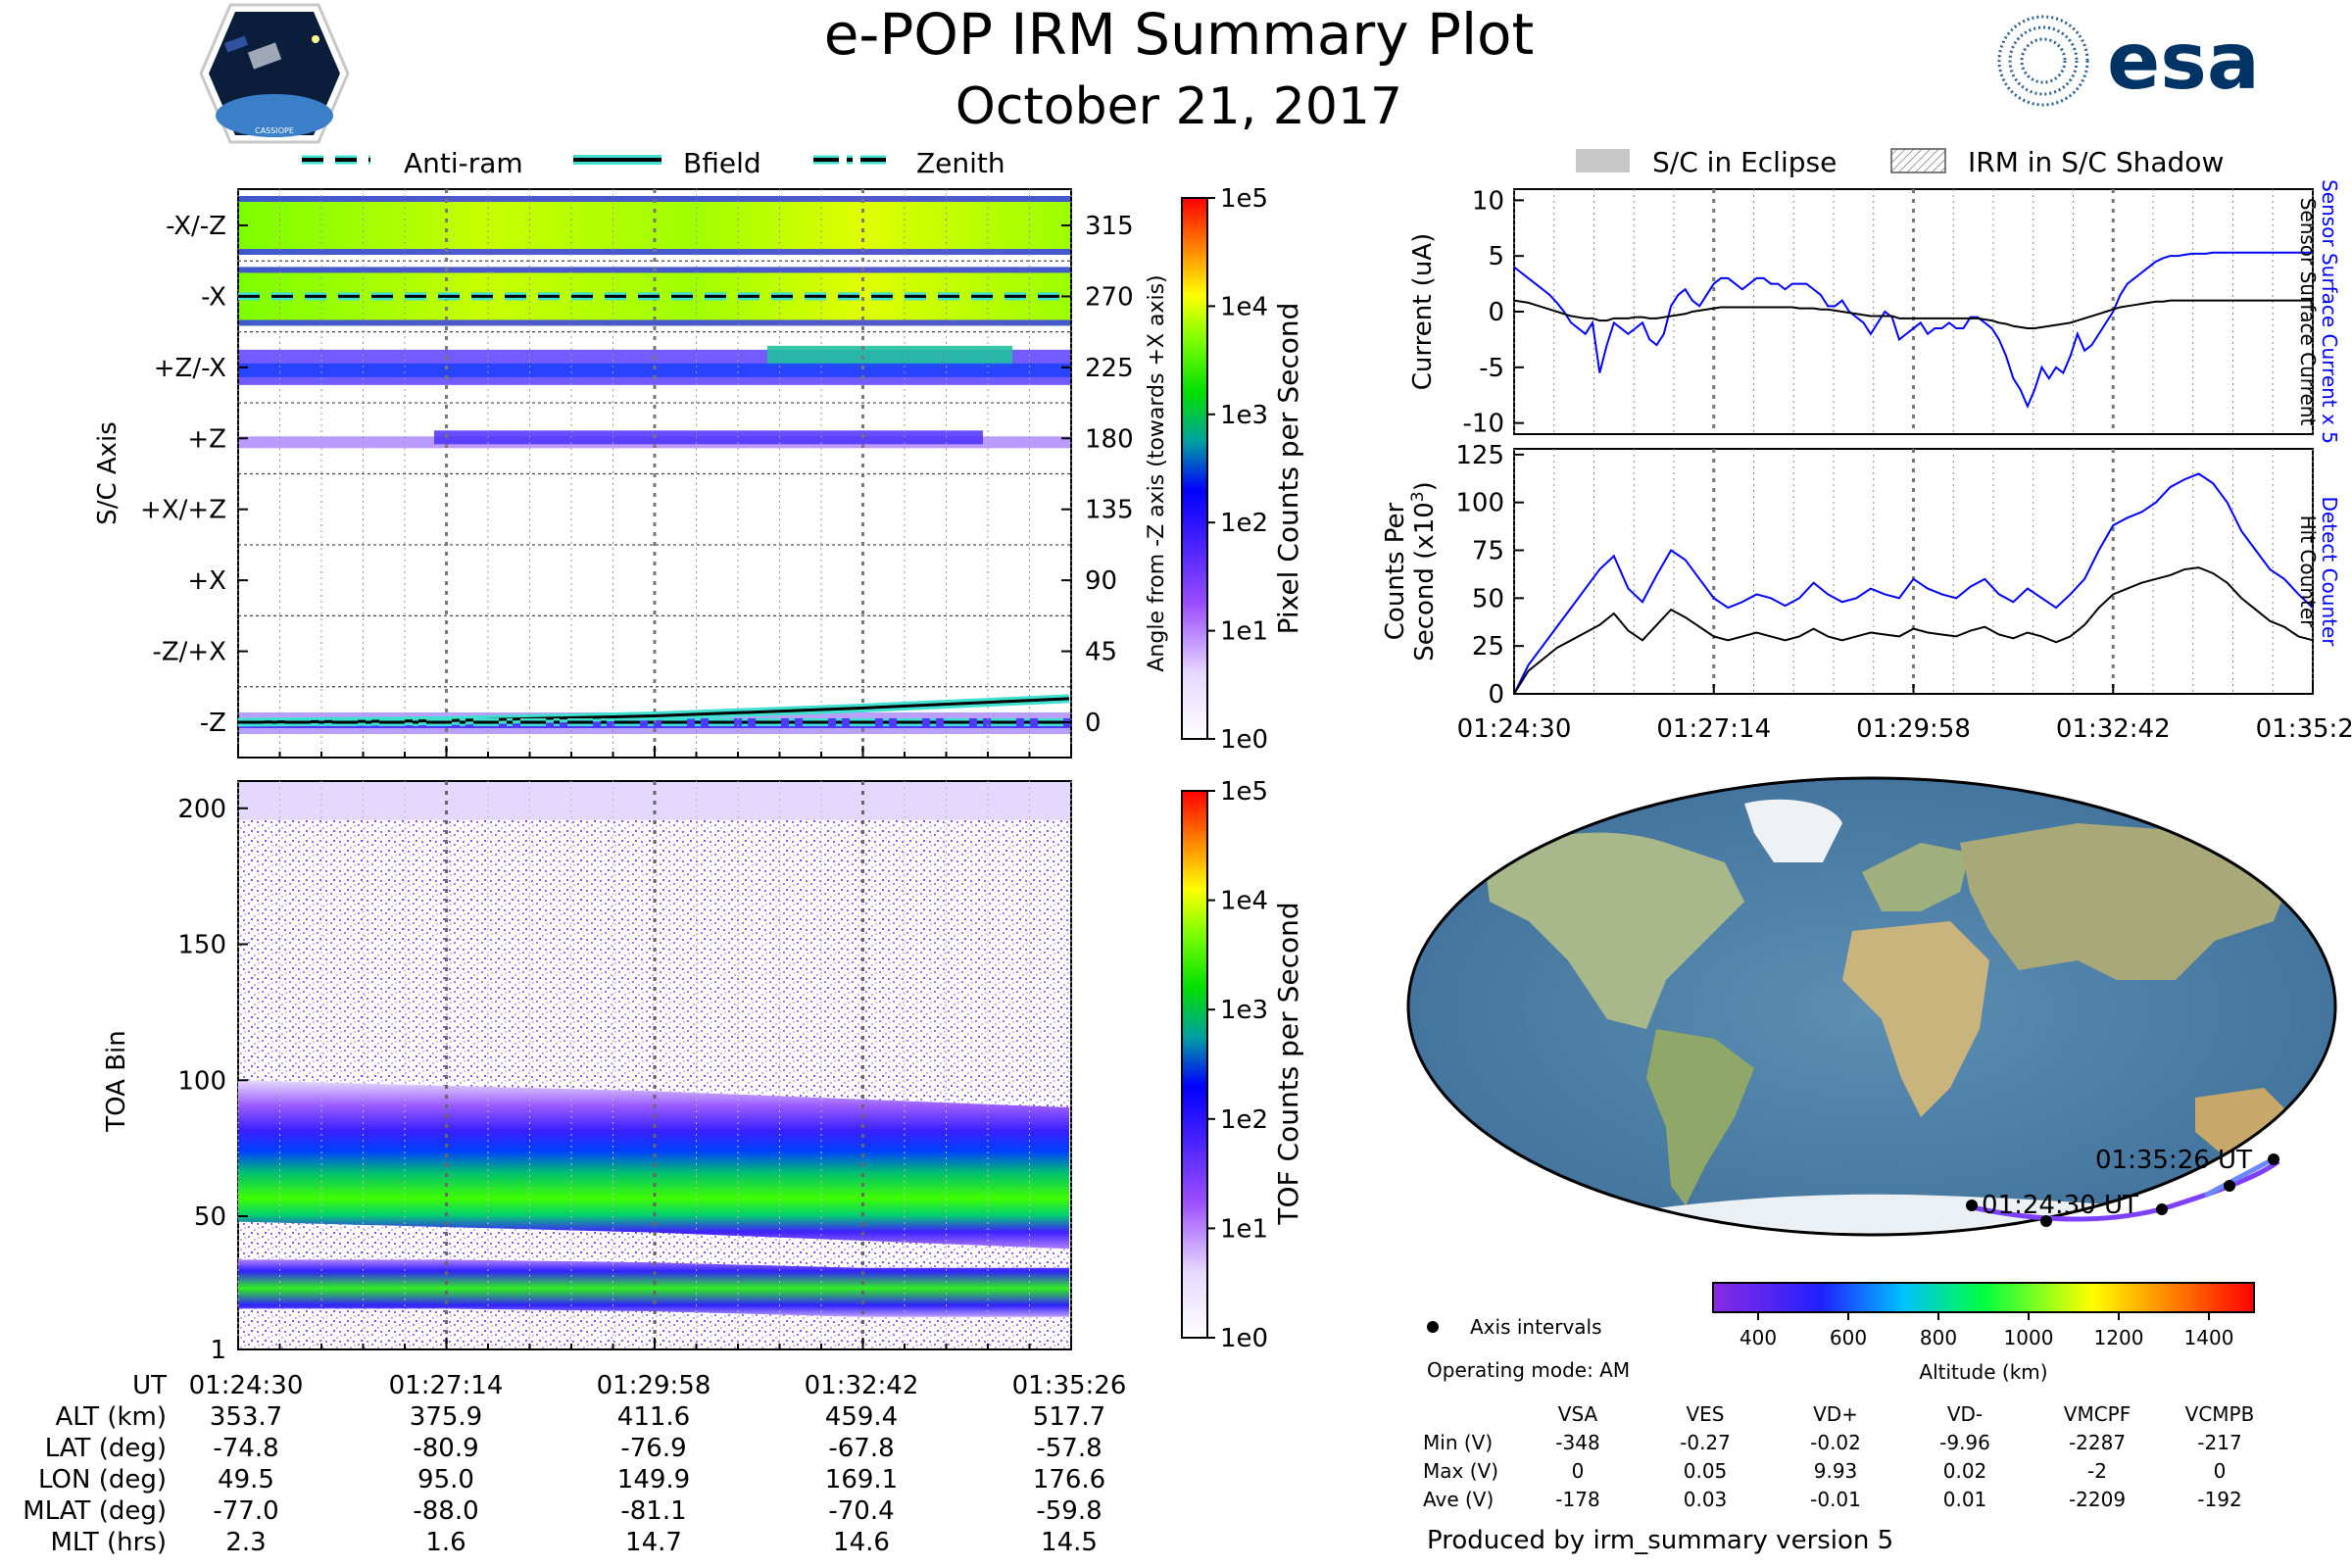 This screenshot has height=1568, width=2352. I want to click on ephemeris-cell: -59.8, so click(1069, 1511).